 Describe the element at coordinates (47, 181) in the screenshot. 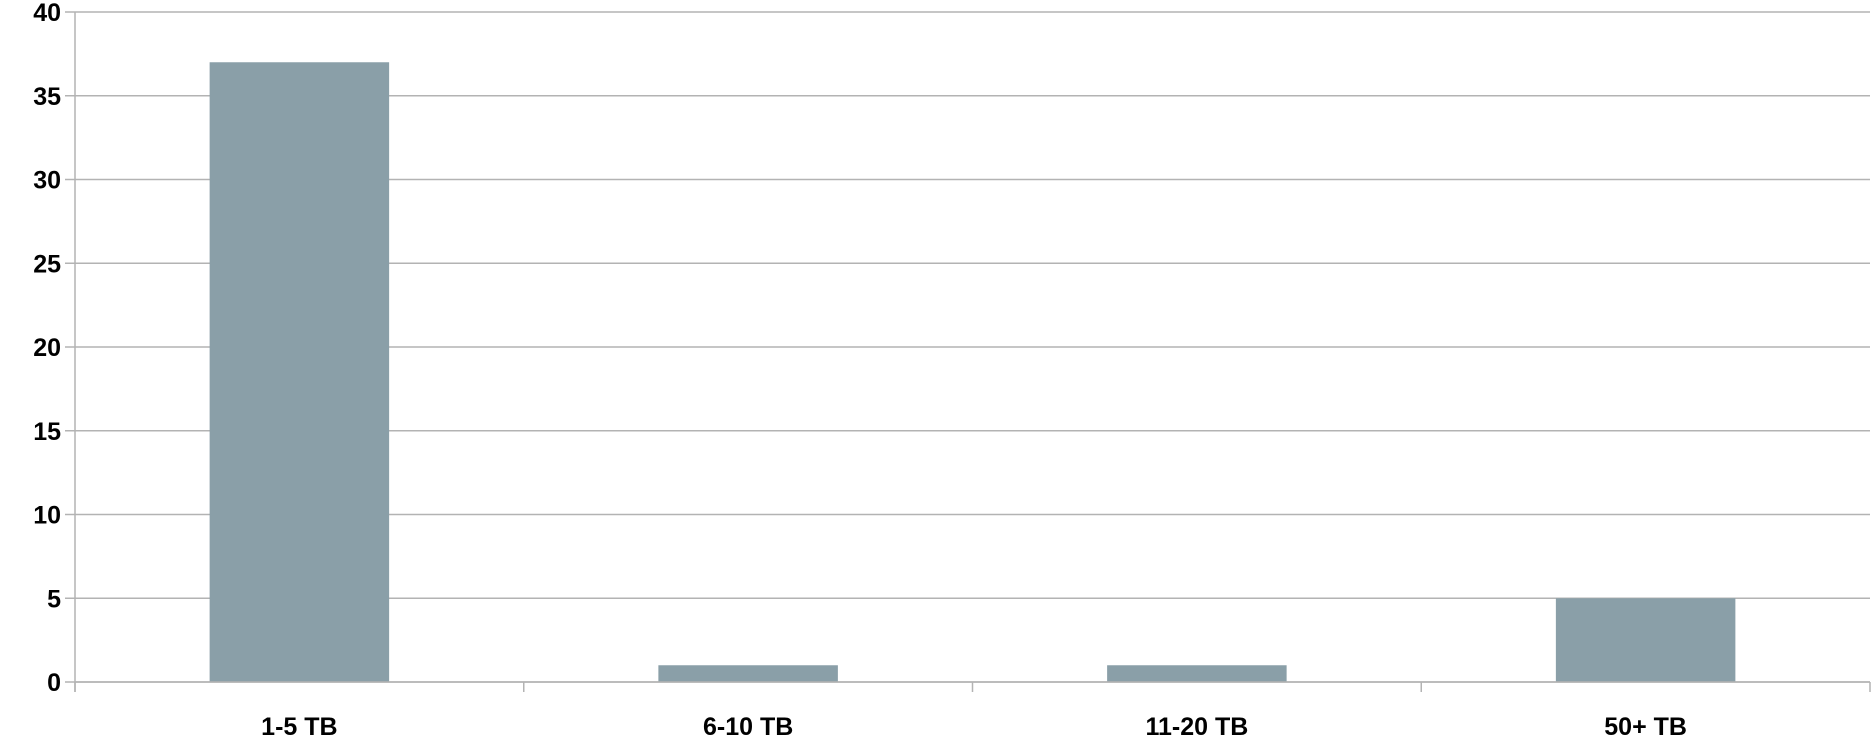

I see `y-tick-label: 30` at that location.